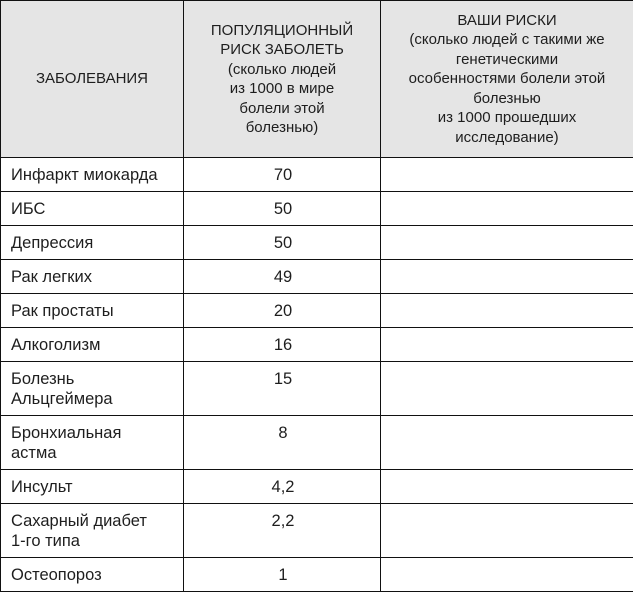 This screenshot has height=593, width=633. Describe the element at coordinates (62, 311) in the screenshot. I see `text-line: Рак простаты` at that location.